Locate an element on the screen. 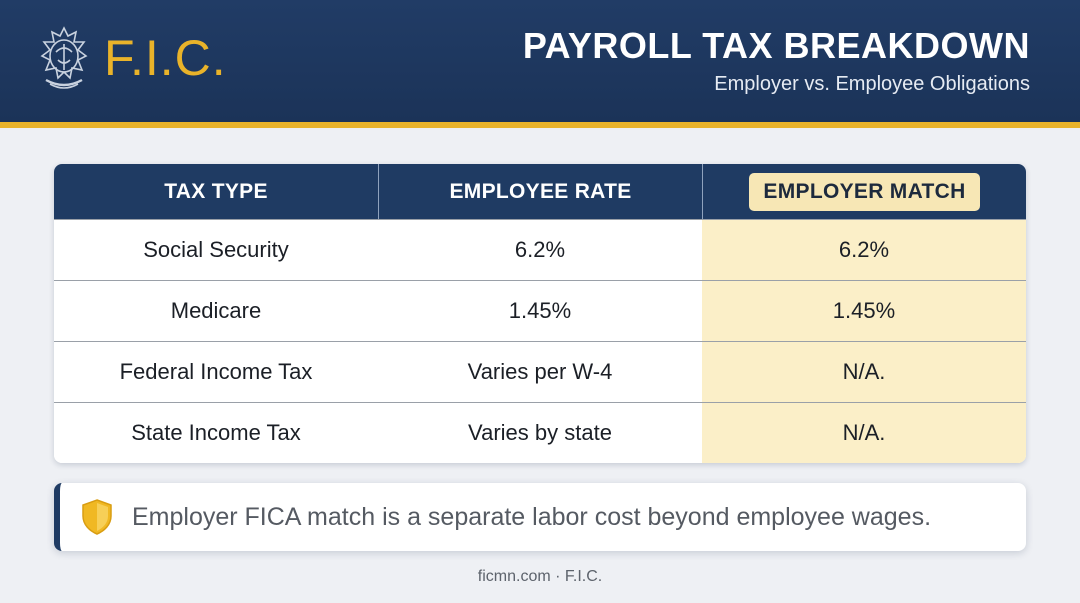 The image size is (1080, 603). column-header-tax-type: TAX TYPE is located at coordinates (216, 191).